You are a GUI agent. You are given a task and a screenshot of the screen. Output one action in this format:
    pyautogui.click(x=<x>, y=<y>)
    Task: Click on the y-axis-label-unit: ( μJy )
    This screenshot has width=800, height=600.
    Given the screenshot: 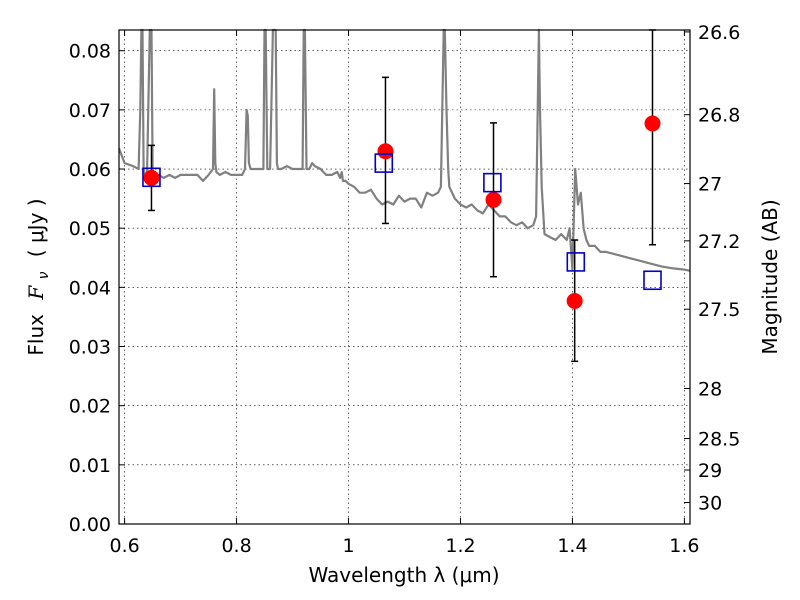 What is the action you would take?
    pyautogui.click(x=36, y=227)
    